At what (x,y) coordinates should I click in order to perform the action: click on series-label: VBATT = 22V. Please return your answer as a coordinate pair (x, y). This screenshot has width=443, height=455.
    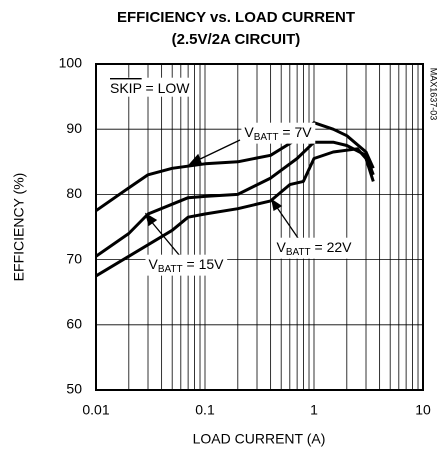
    Looking at the image, I should click on (314, 248).